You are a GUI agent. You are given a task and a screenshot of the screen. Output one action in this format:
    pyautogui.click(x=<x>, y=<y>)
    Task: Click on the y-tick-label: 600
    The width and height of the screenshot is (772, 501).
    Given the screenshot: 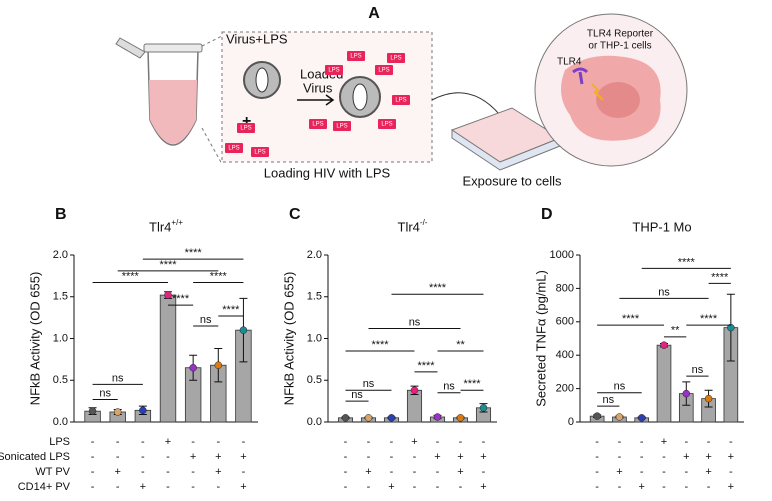 What is the action you would take?
    pyautogui.click(x=565, y=322)
    